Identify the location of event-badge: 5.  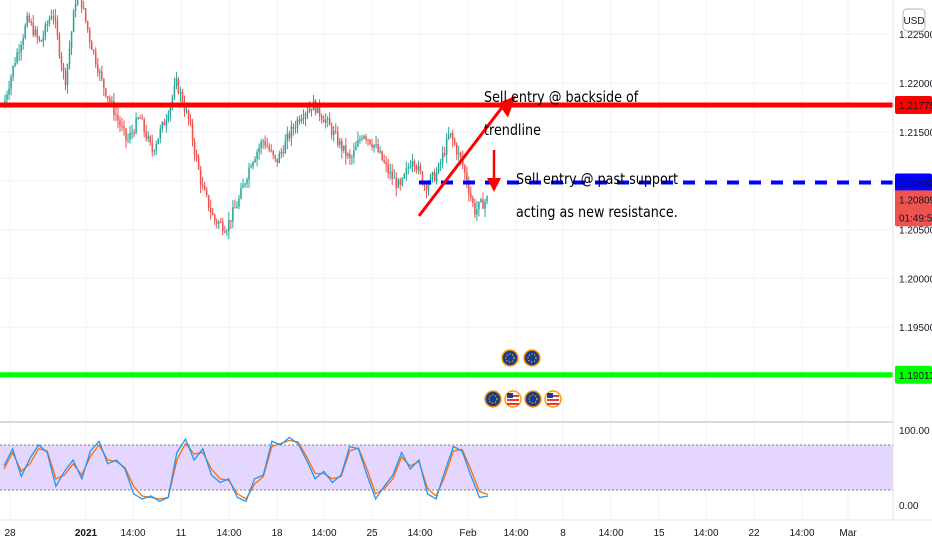
(510, 355).